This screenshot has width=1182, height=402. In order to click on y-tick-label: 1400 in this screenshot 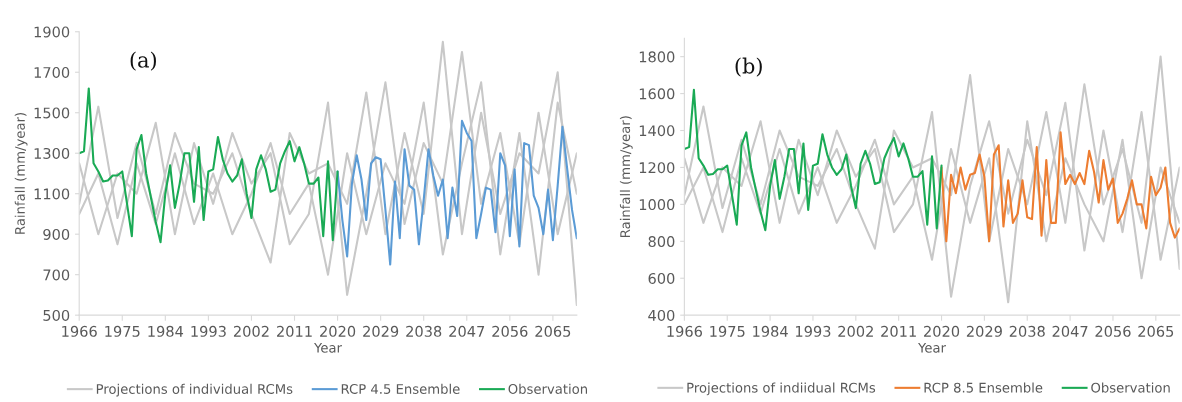, I will do `click(657, 131)`.